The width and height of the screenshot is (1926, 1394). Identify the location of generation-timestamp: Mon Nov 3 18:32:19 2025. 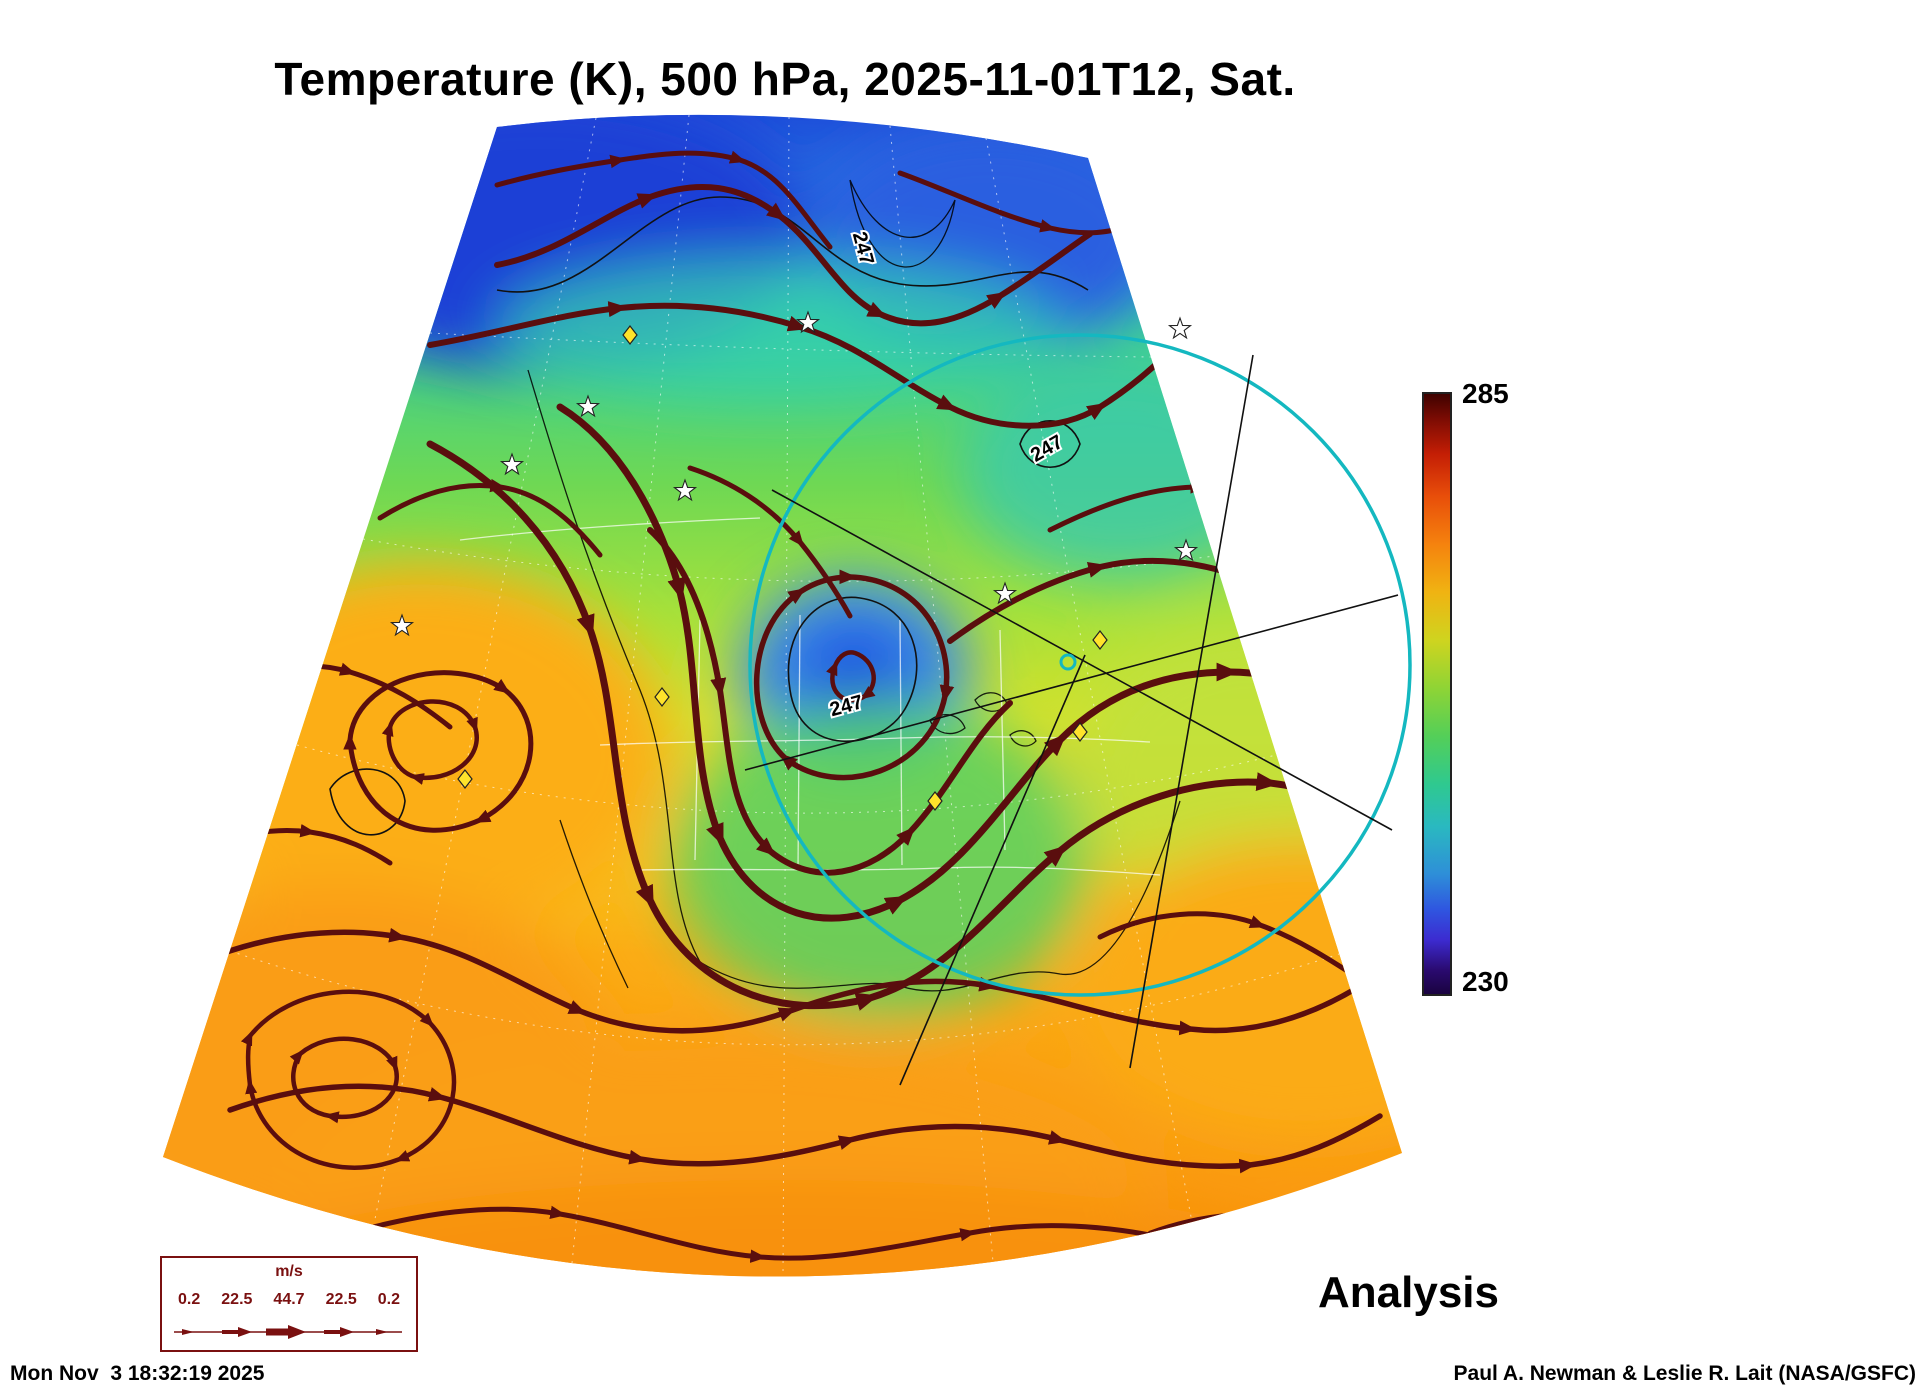
(137, 1373).